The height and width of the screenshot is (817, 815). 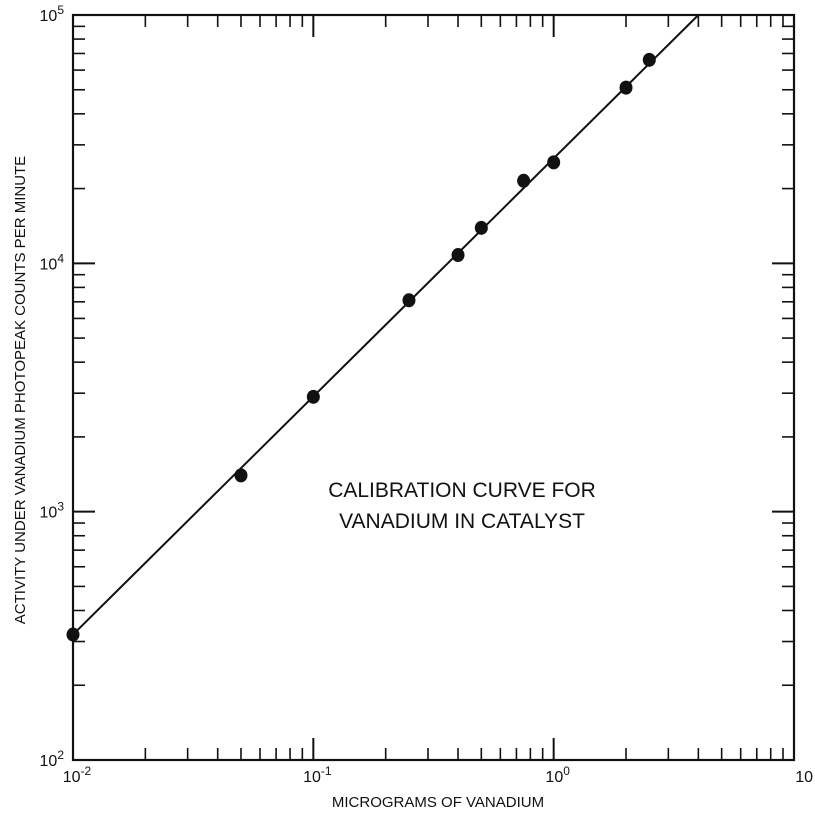 I want to click on y-tick-label: 10⁵, so click(x=52, y=14).